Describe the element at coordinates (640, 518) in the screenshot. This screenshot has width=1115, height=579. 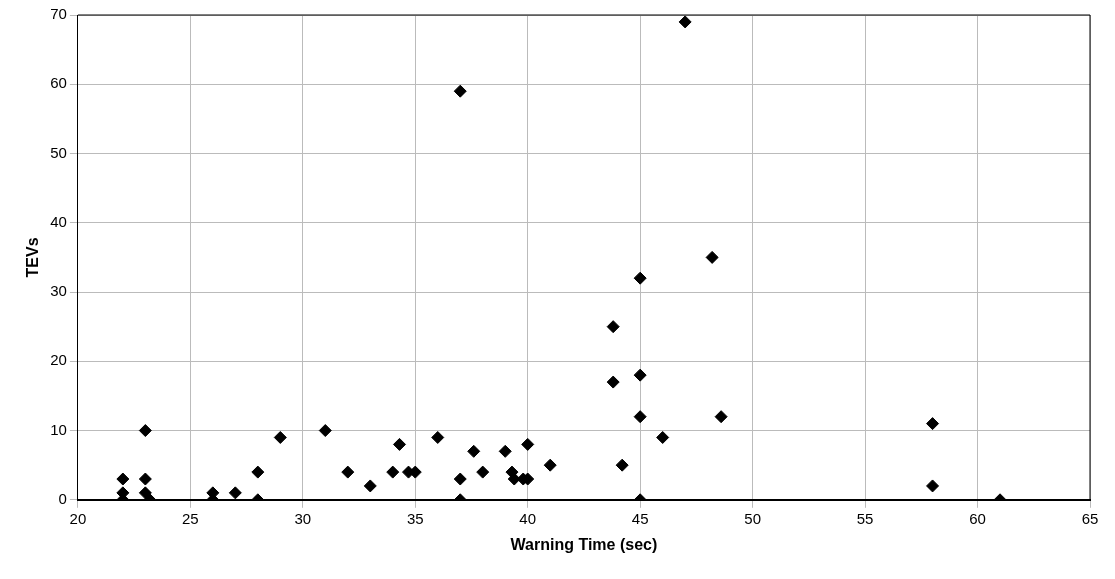
I see `x-tick-label: 45` at that location.